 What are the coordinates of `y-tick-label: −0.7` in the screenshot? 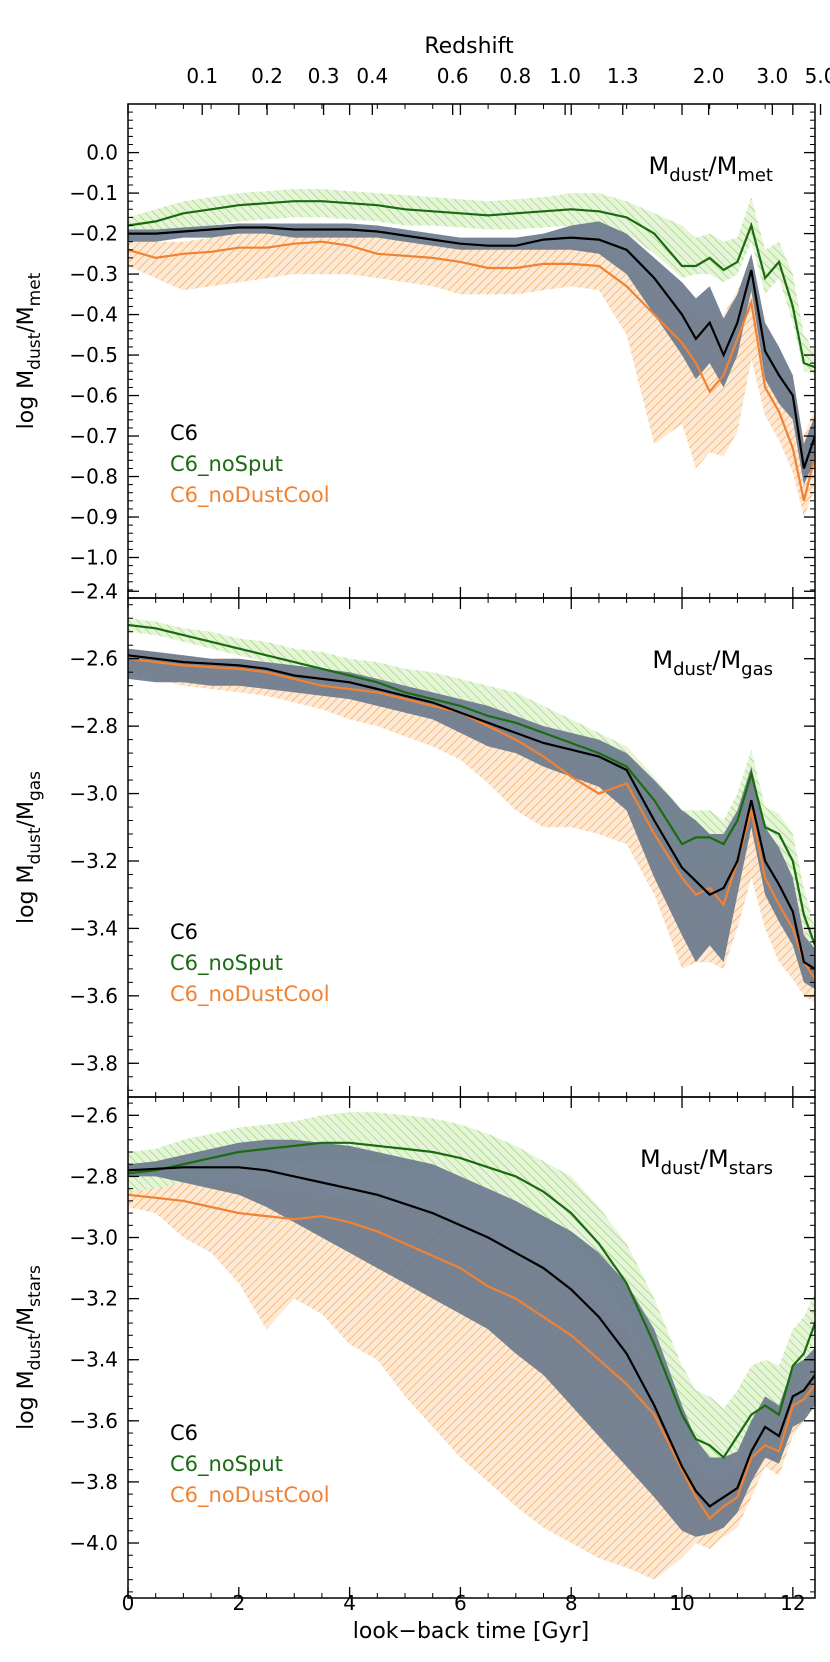 It's located at (93, 436).